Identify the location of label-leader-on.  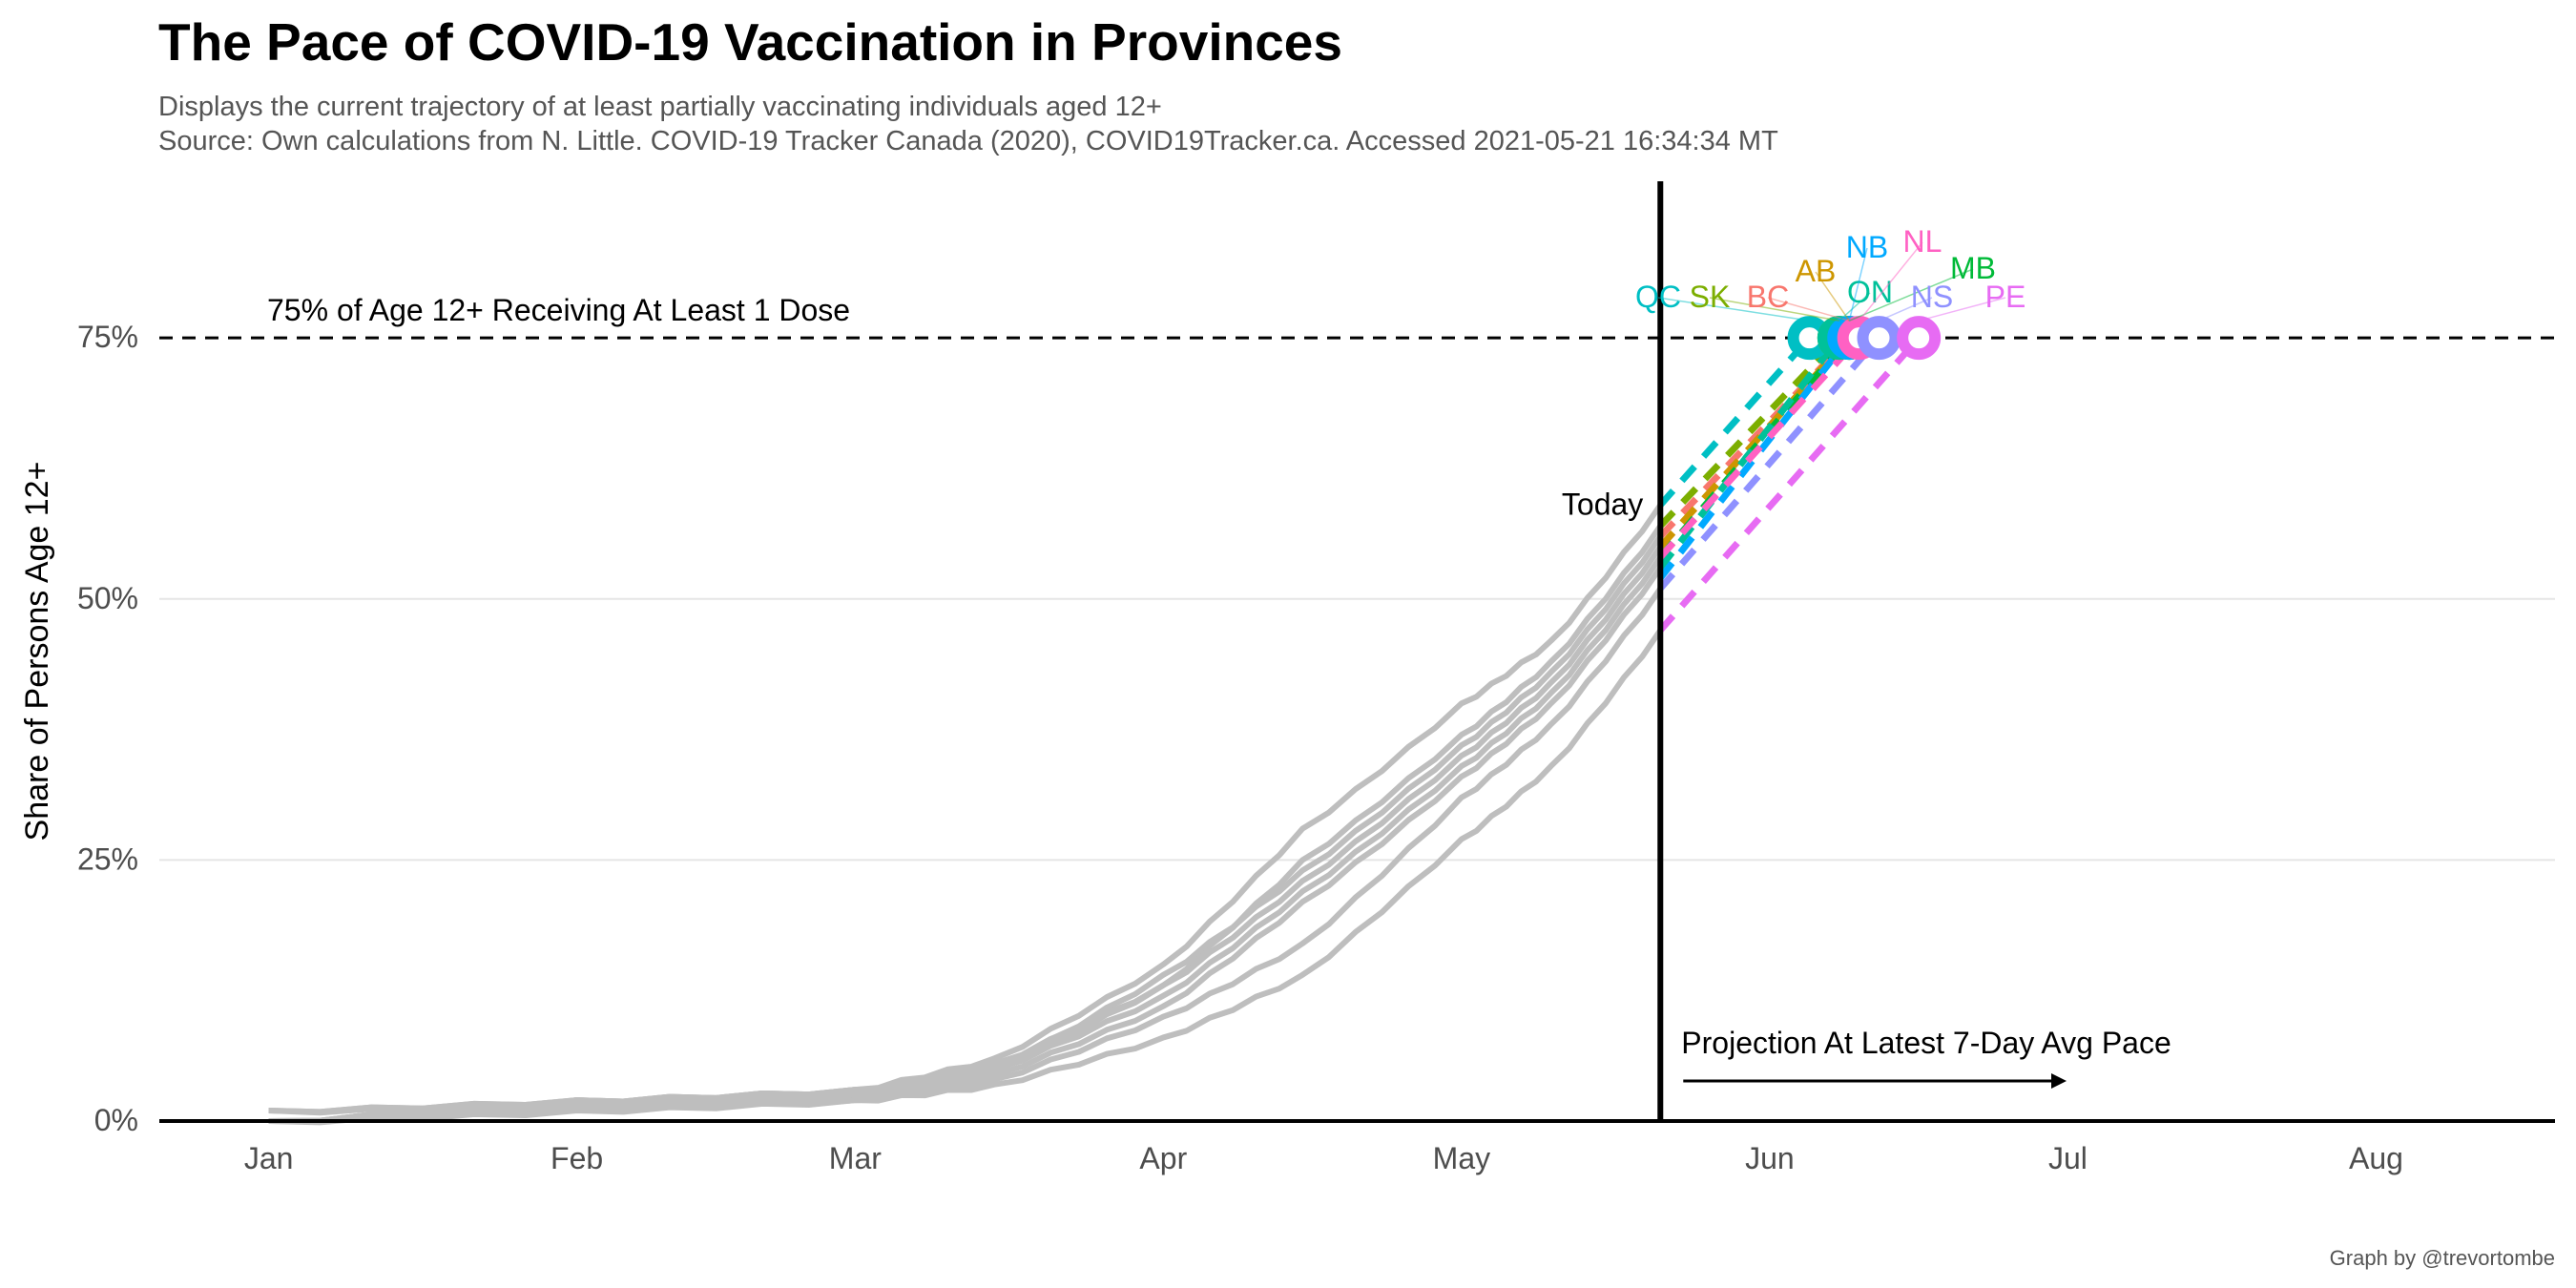
(1855, 307).